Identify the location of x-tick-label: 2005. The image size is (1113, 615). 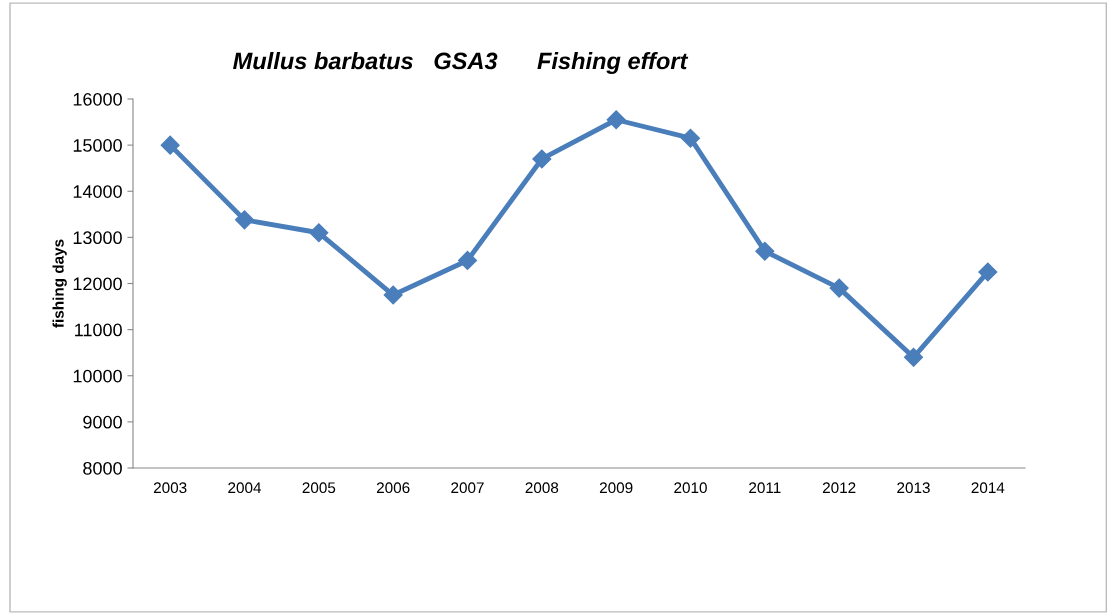
(319, 488).